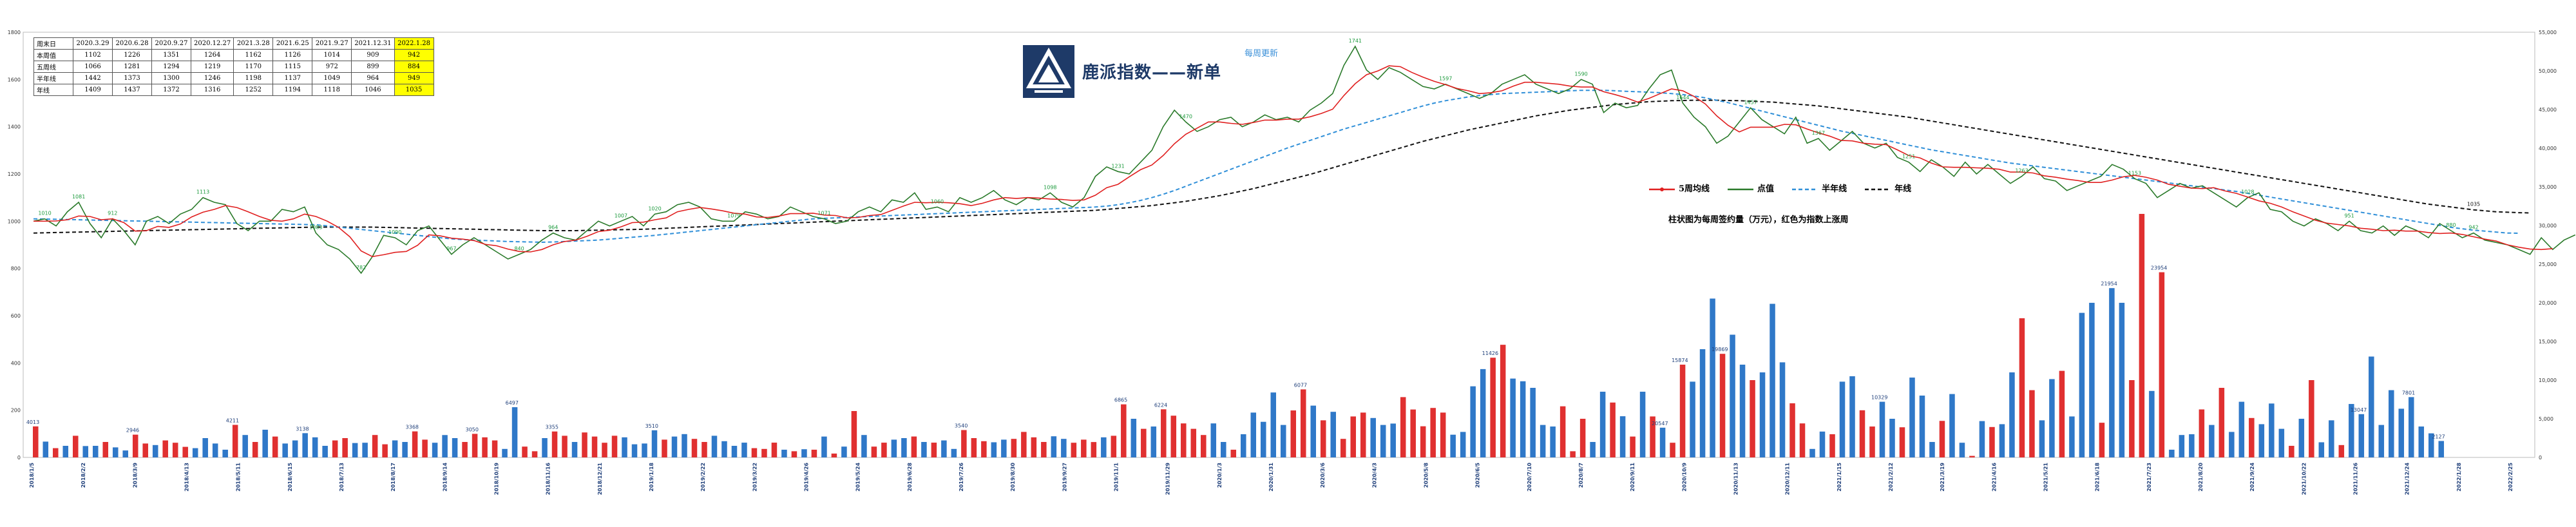 The image size is (2576, 527). Describe the element at coordinates (292, 90) in the screenshot. I see `table-cell: 1194` at that location.